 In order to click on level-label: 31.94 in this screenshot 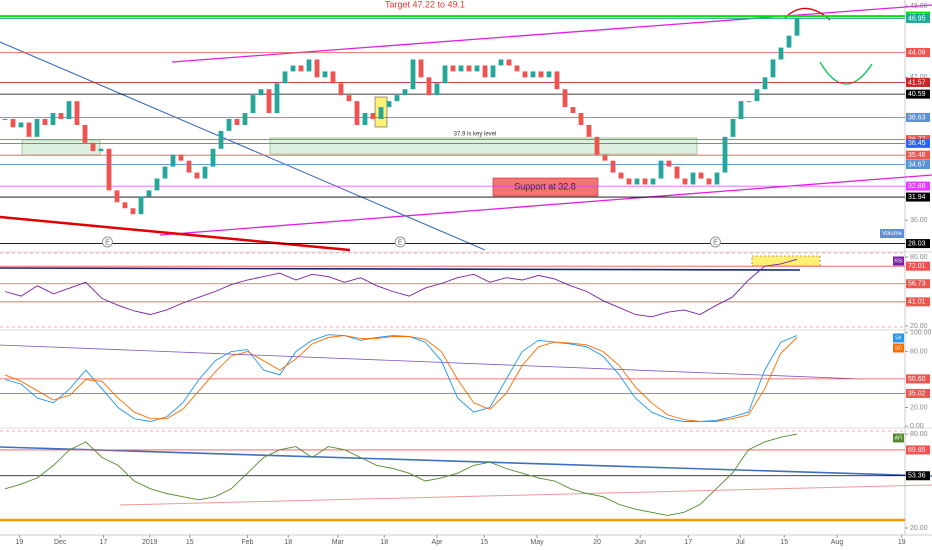, I will do `click(917, 197)`.